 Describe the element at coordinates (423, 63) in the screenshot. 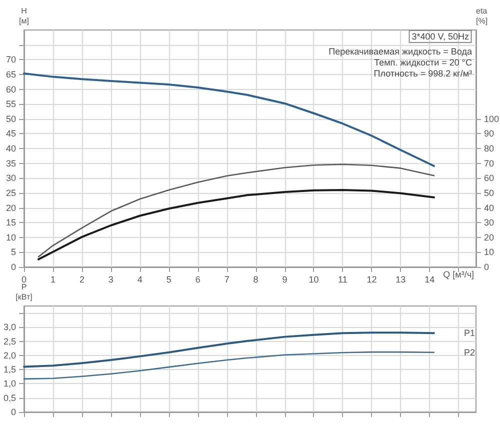

I see `annotation: Темп. жидкости = 20 °C` at that location.